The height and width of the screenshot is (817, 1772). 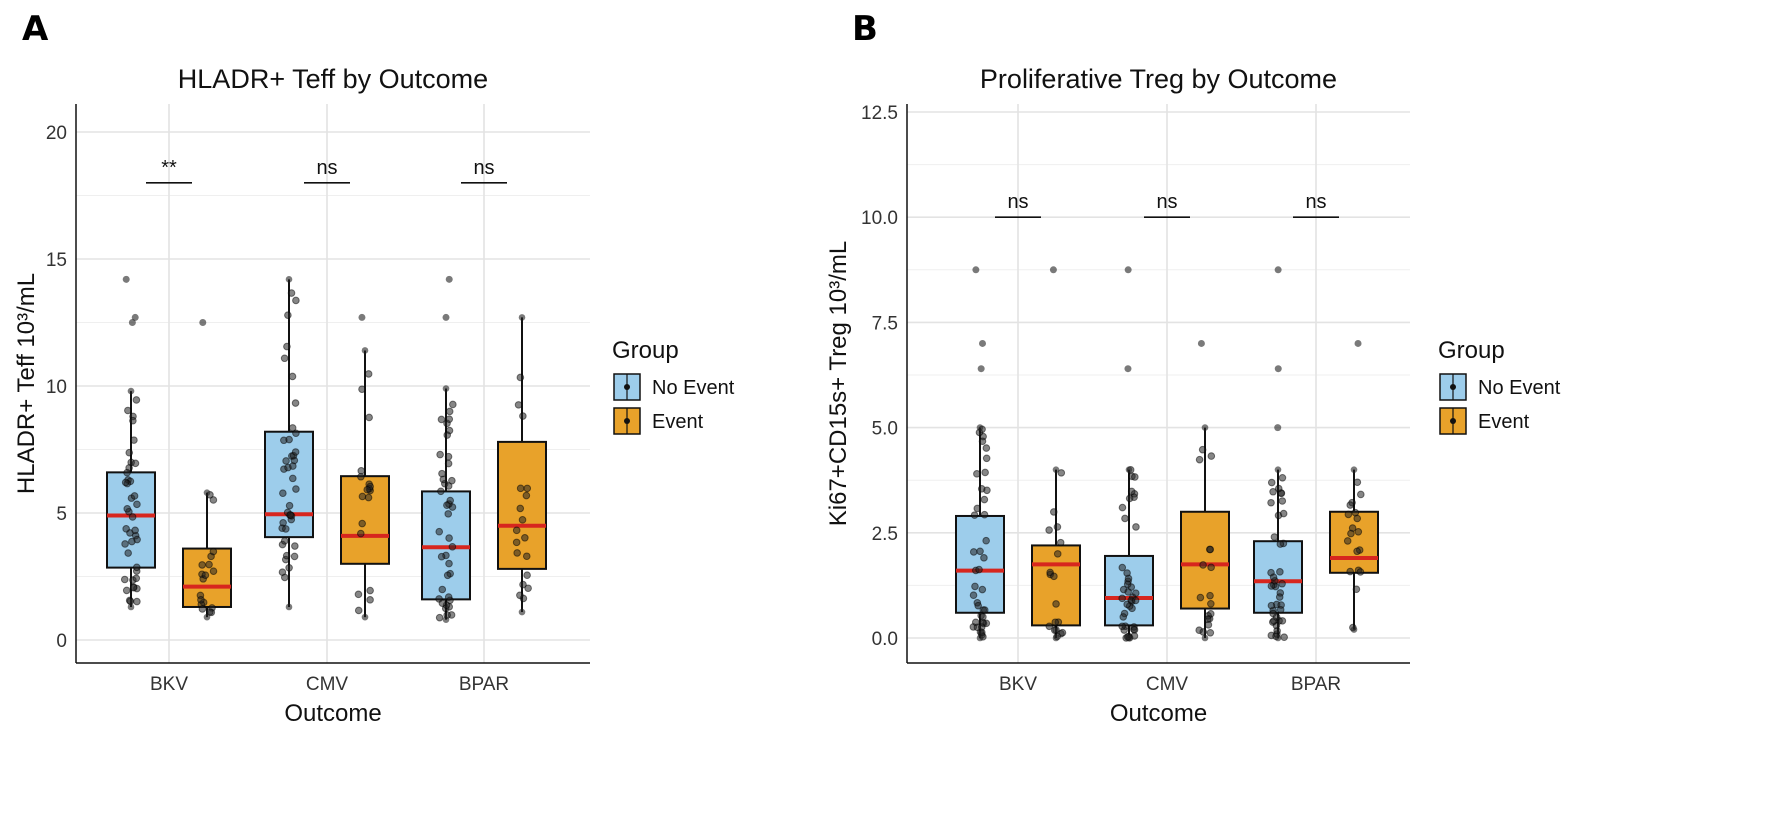 What do you see at coordinates (1471, 350) in the screenshot?
I see `legend-title: Group` at bounding box center [1471, 350].